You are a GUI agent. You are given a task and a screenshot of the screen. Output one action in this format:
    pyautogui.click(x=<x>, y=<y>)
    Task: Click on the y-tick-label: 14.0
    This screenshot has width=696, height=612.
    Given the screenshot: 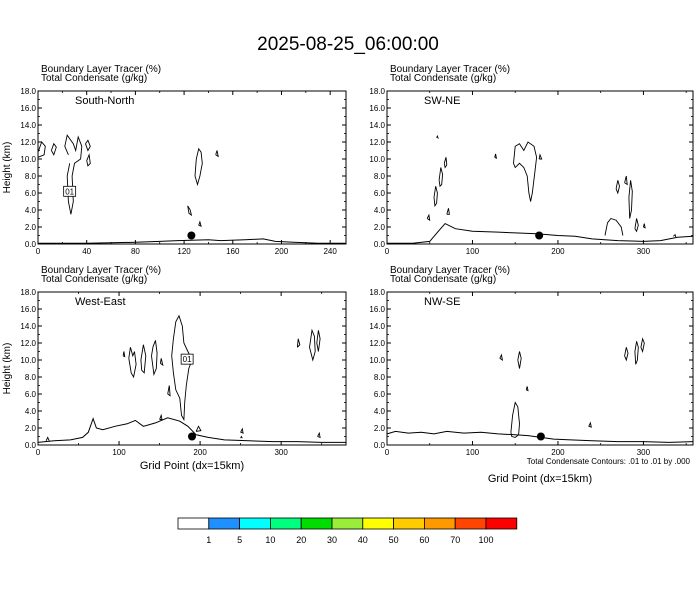 What is the action you would take?
    pyautogui.click(x=28, y=125)
    